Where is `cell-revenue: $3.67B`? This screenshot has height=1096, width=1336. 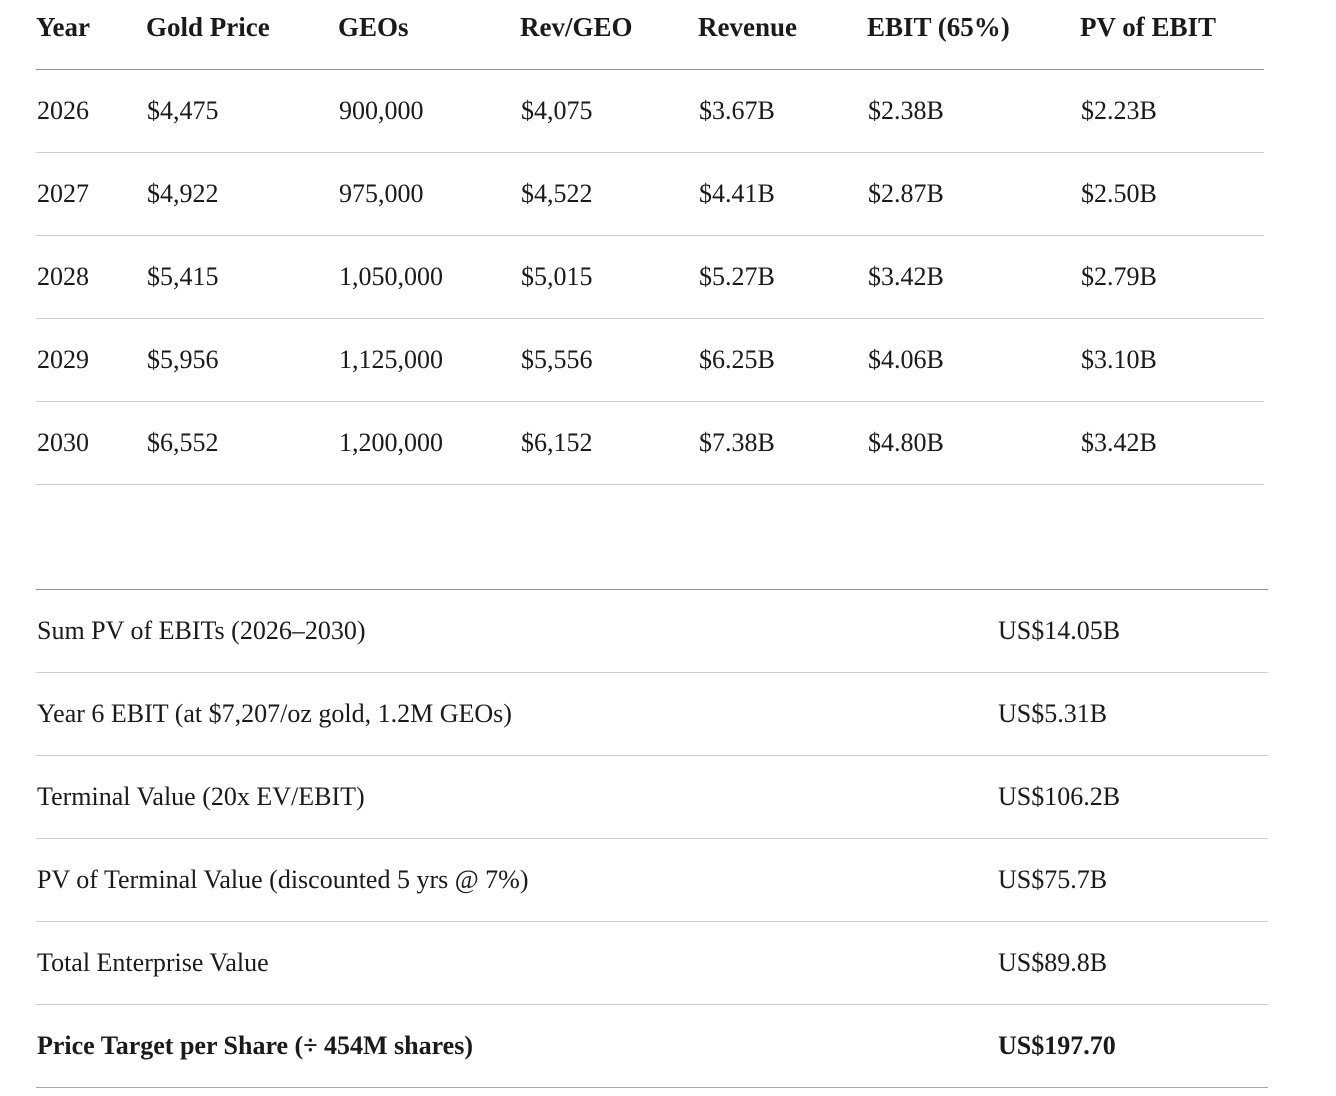 cell-revenue: $3.67B is located at coordinates (782, 111).